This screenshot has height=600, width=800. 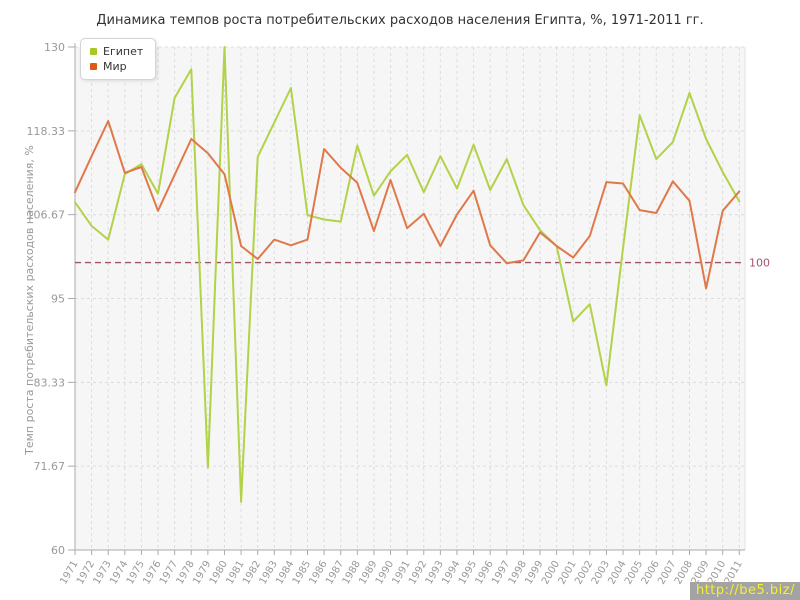 What do you see at coordinates (54, 47) in the screenshot?
I see `y-tick-label: 130` at bounding box center [54, 47].